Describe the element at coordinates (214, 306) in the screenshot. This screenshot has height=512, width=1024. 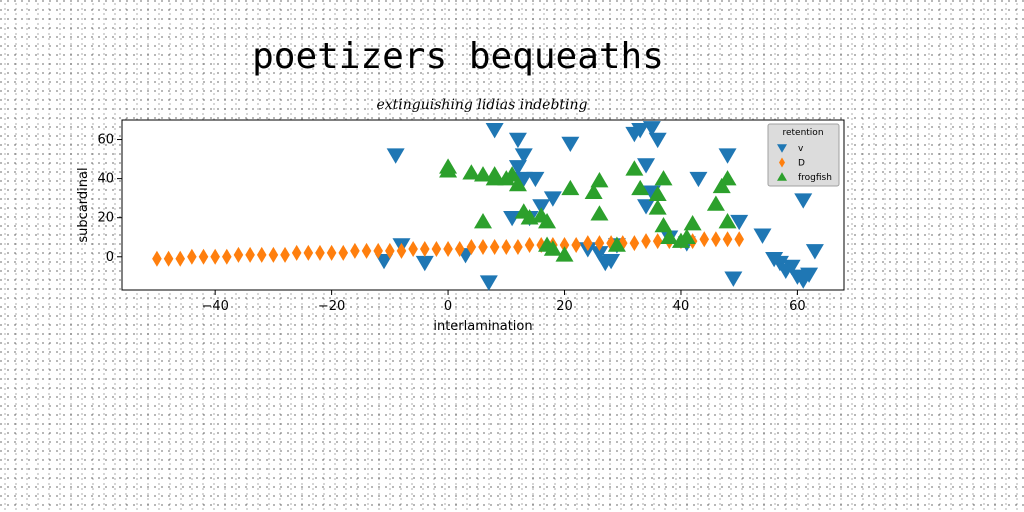
I see `x-tick-label--40: −40` at that location.